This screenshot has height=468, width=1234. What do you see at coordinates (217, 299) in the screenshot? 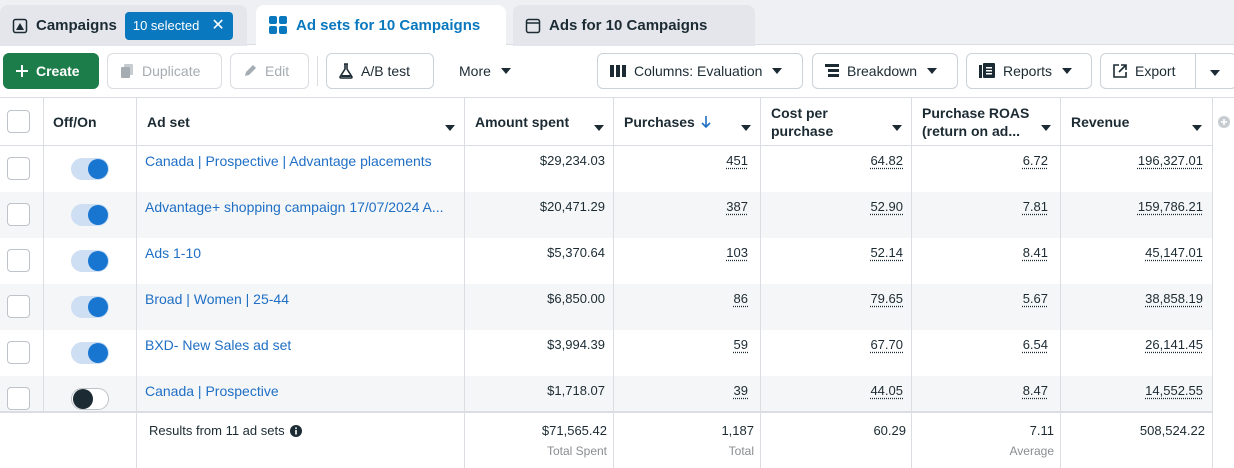
I see `ad-set-name-link: Broad | Women | 25-44` at bounding box center [217, 299].